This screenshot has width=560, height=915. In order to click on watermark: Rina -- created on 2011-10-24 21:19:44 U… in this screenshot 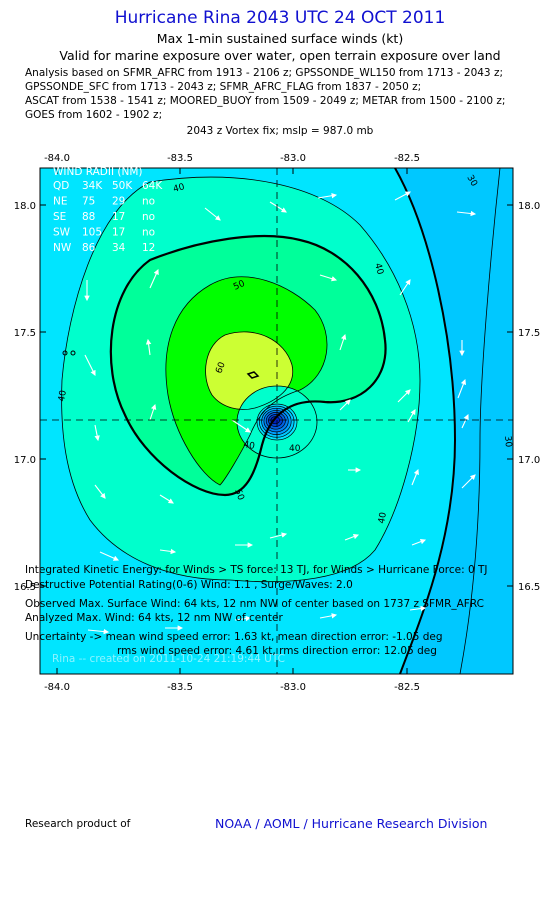, I will do `click(168, 659)`.